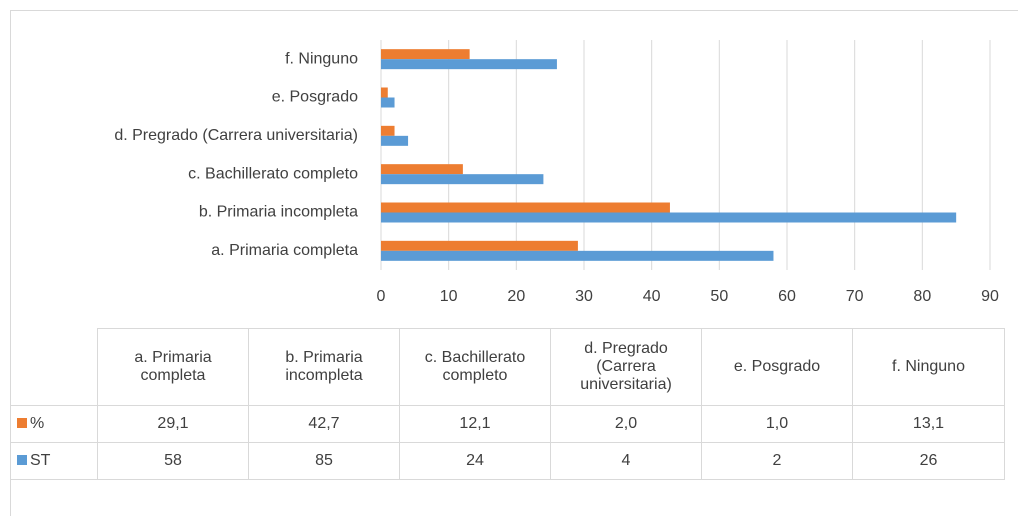 The width and height of the screenshot is (1018, 516). Describe the element at coordinates (173, 461) in the screenshot. I see `table-value: 58` at that location.